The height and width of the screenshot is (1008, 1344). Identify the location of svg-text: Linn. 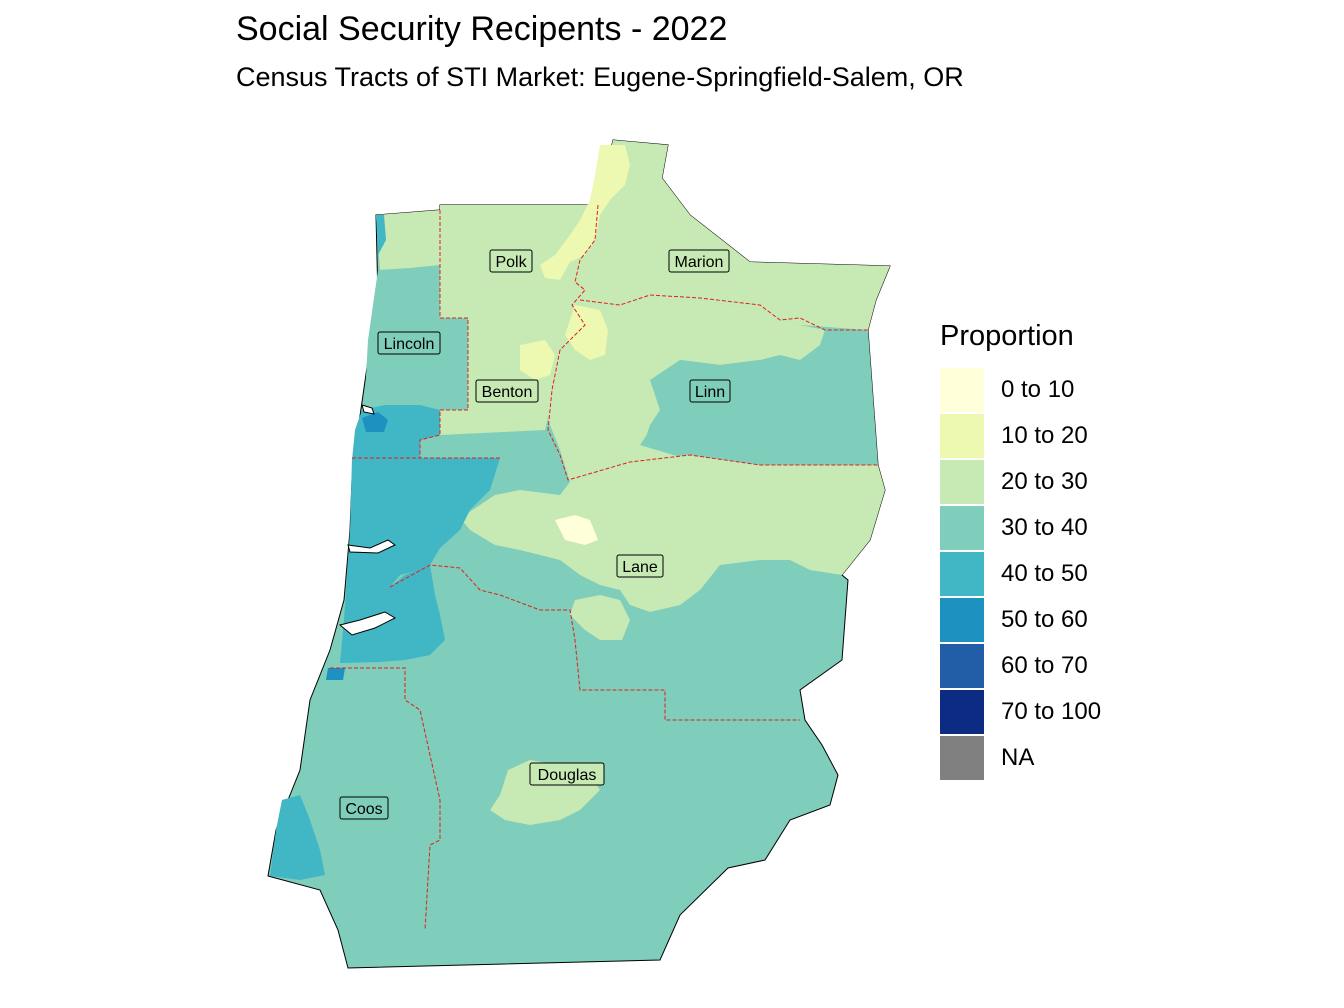
(710, 392).